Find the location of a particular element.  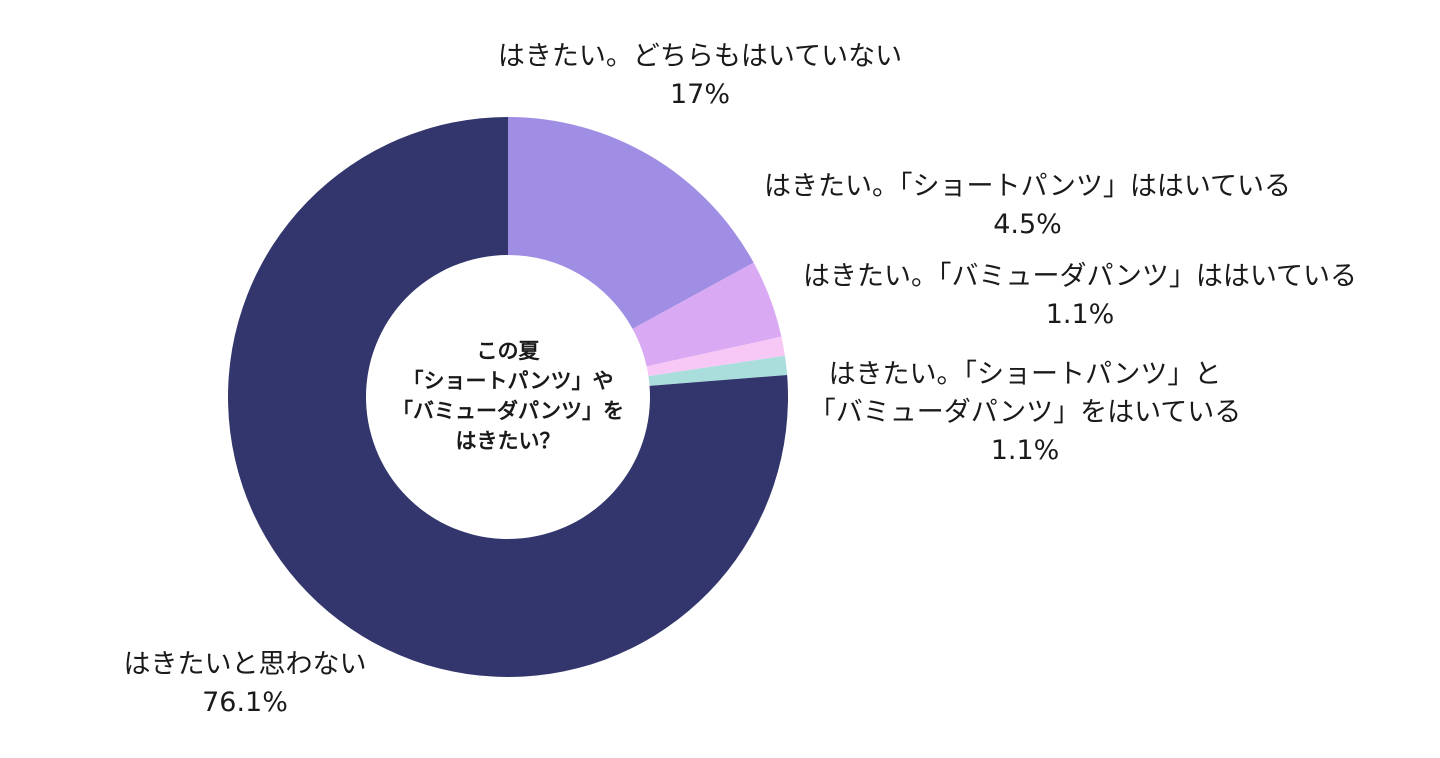

slice-bermuda-only is located at coordinates (715, 356).